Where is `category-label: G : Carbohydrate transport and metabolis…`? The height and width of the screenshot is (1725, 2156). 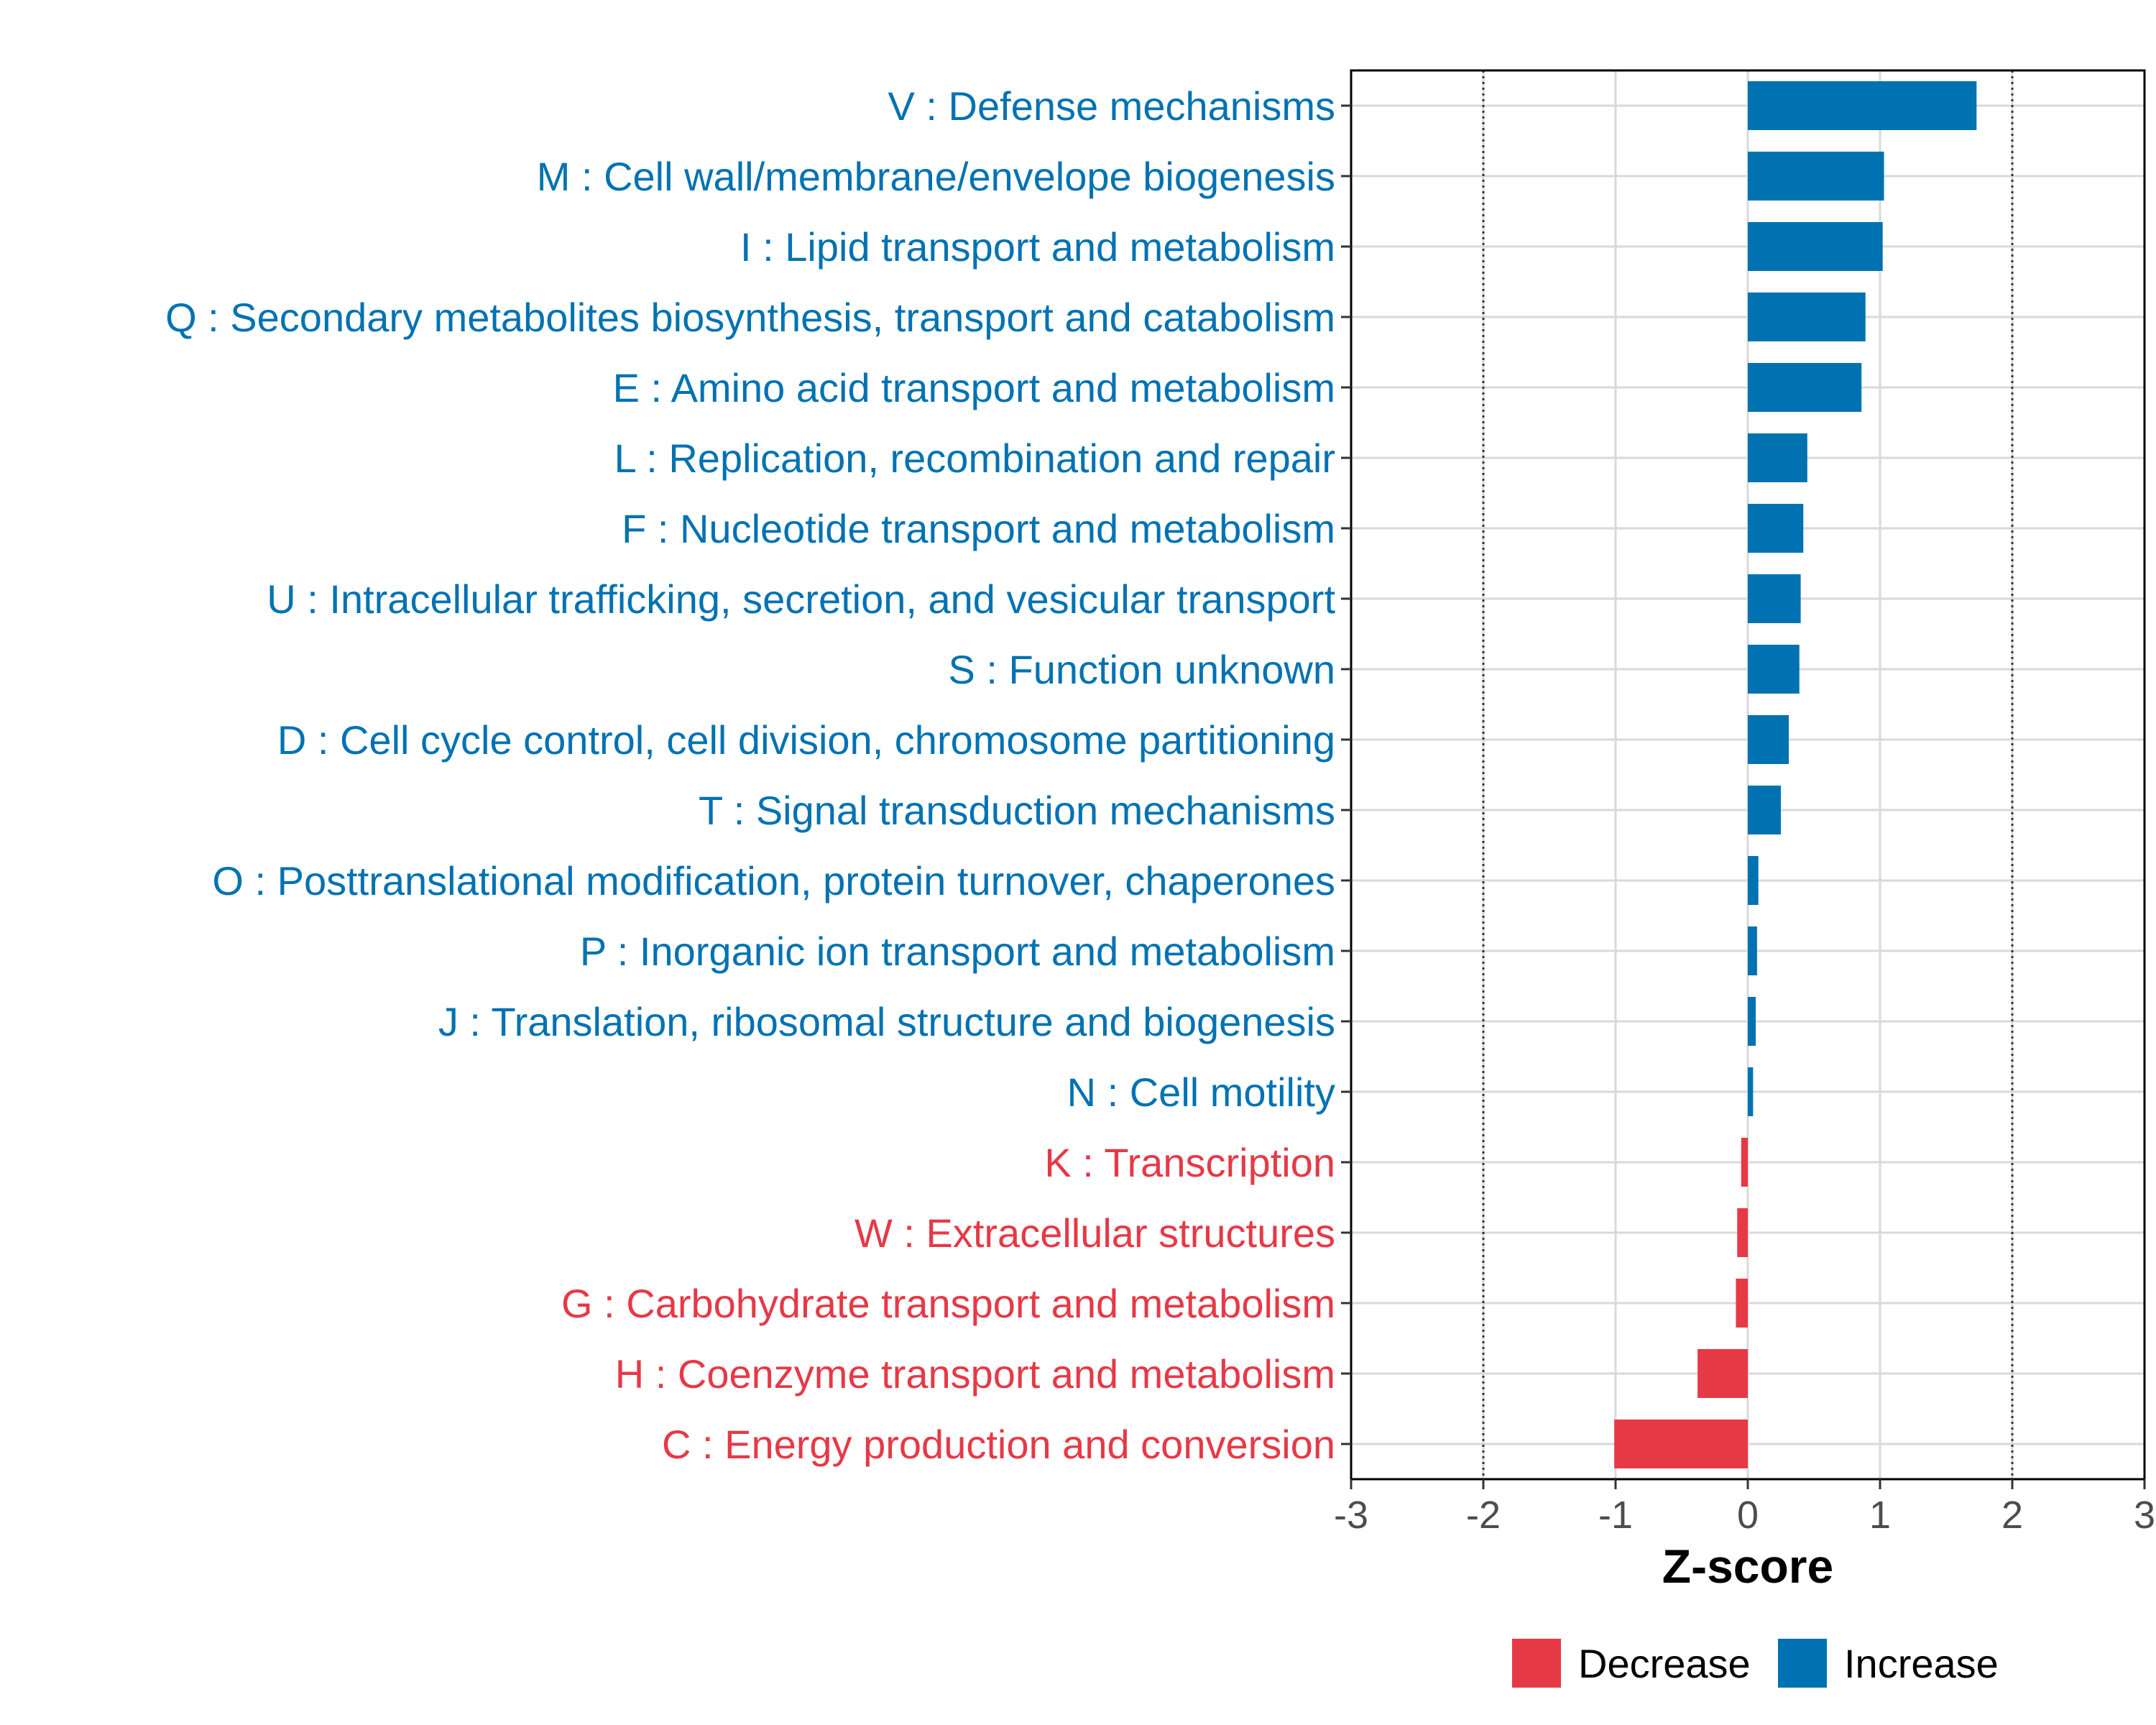
category-label: G : Carbohydrate transport and metabolis… is located at coordinates (948, 1303).